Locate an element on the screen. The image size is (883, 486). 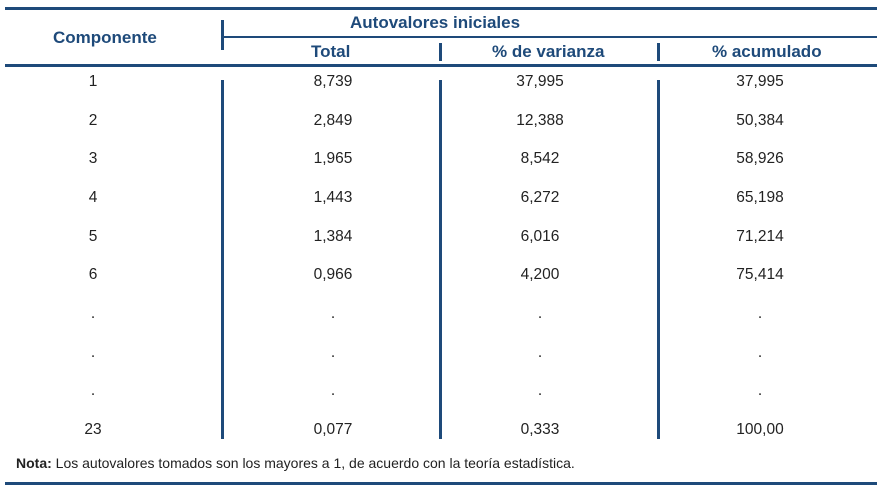
table-cell: 75,414 is located at coordinates (760, 274).